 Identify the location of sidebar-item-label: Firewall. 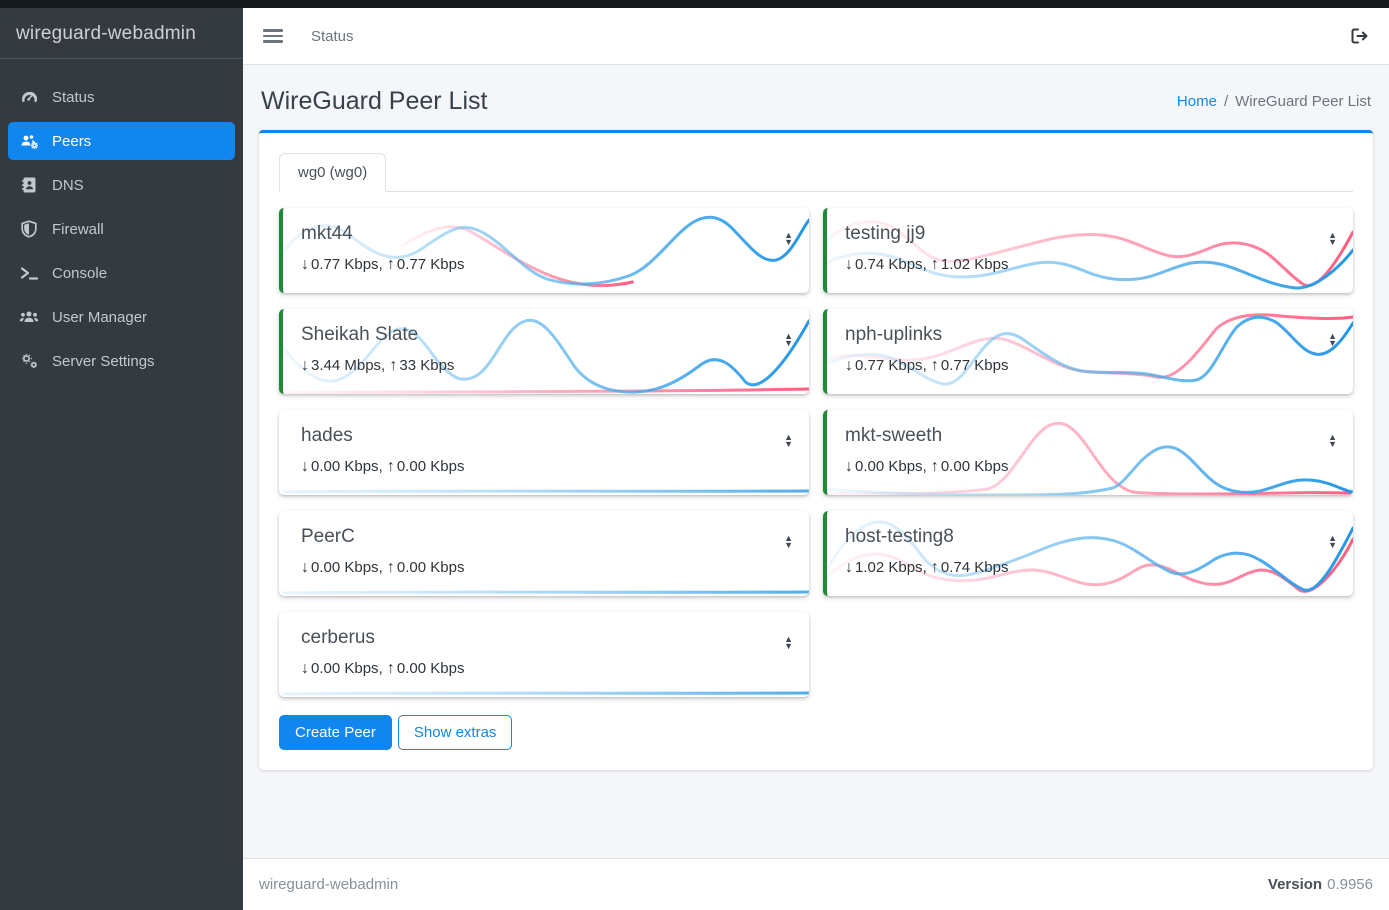
(78, 229).